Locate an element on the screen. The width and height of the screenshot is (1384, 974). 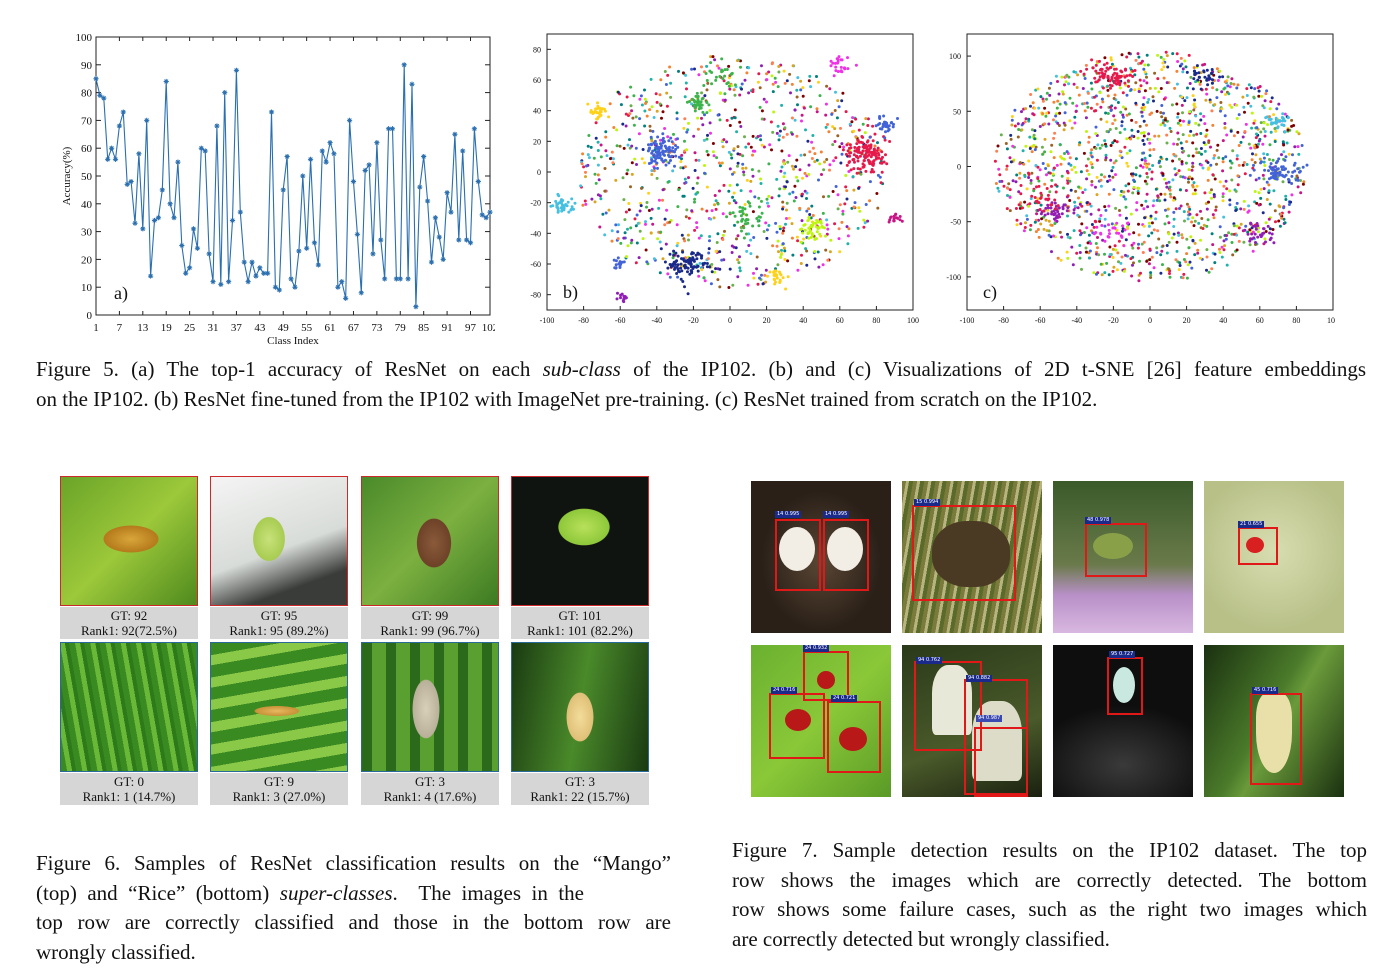
accuracy-line is located at coordinates (293, 185).